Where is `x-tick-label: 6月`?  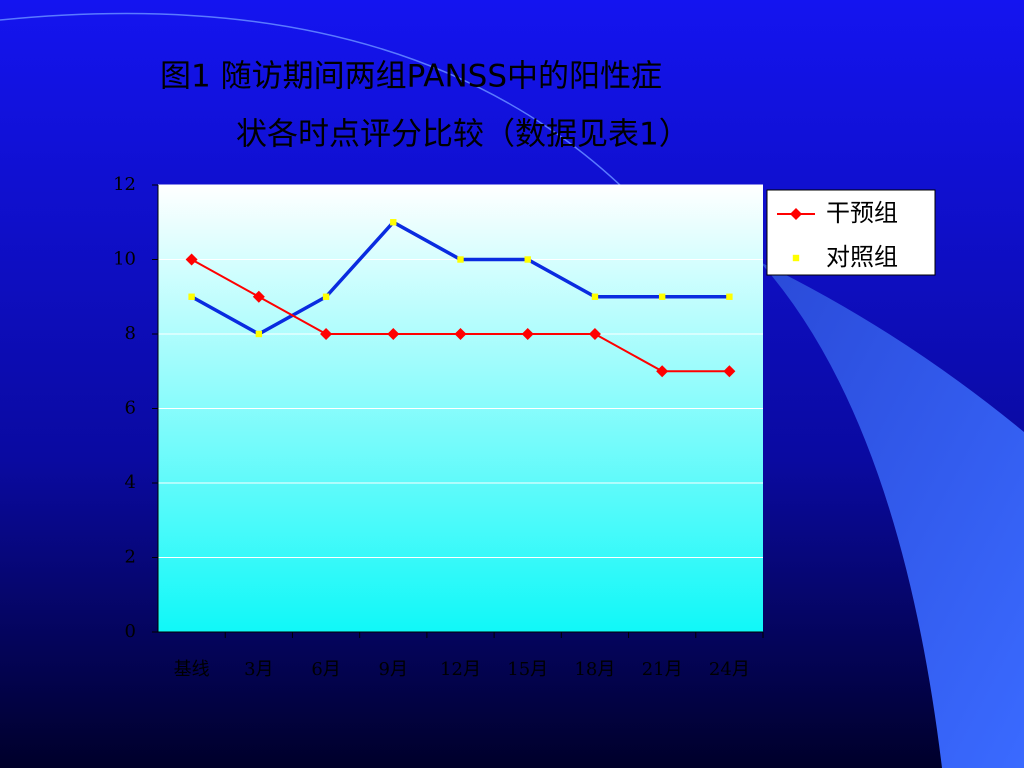
x-tick-label: 6月 is located at coordinates (325, 669).